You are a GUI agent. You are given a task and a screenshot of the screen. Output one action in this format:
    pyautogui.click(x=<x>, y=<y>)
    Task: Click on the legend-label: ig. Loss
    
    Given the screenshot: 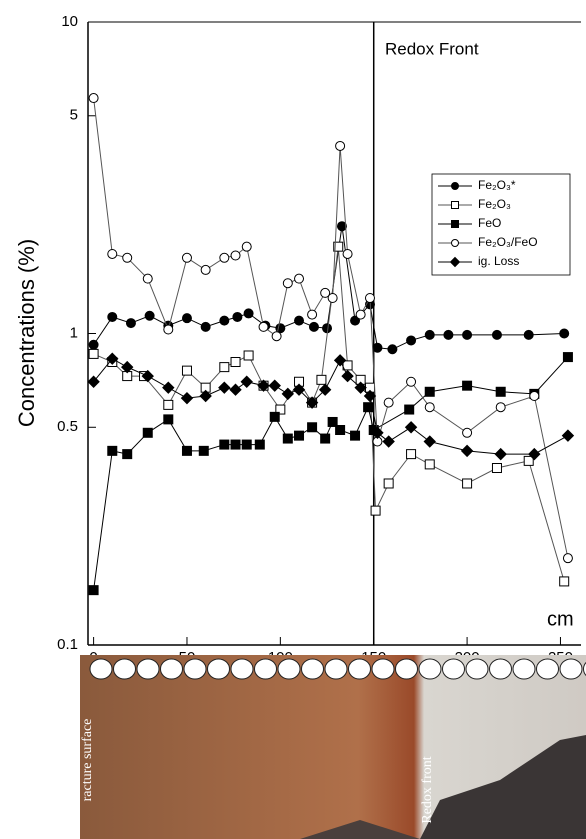 What is the action you would take?
    pyautogui.click(x=498, y=261)
    